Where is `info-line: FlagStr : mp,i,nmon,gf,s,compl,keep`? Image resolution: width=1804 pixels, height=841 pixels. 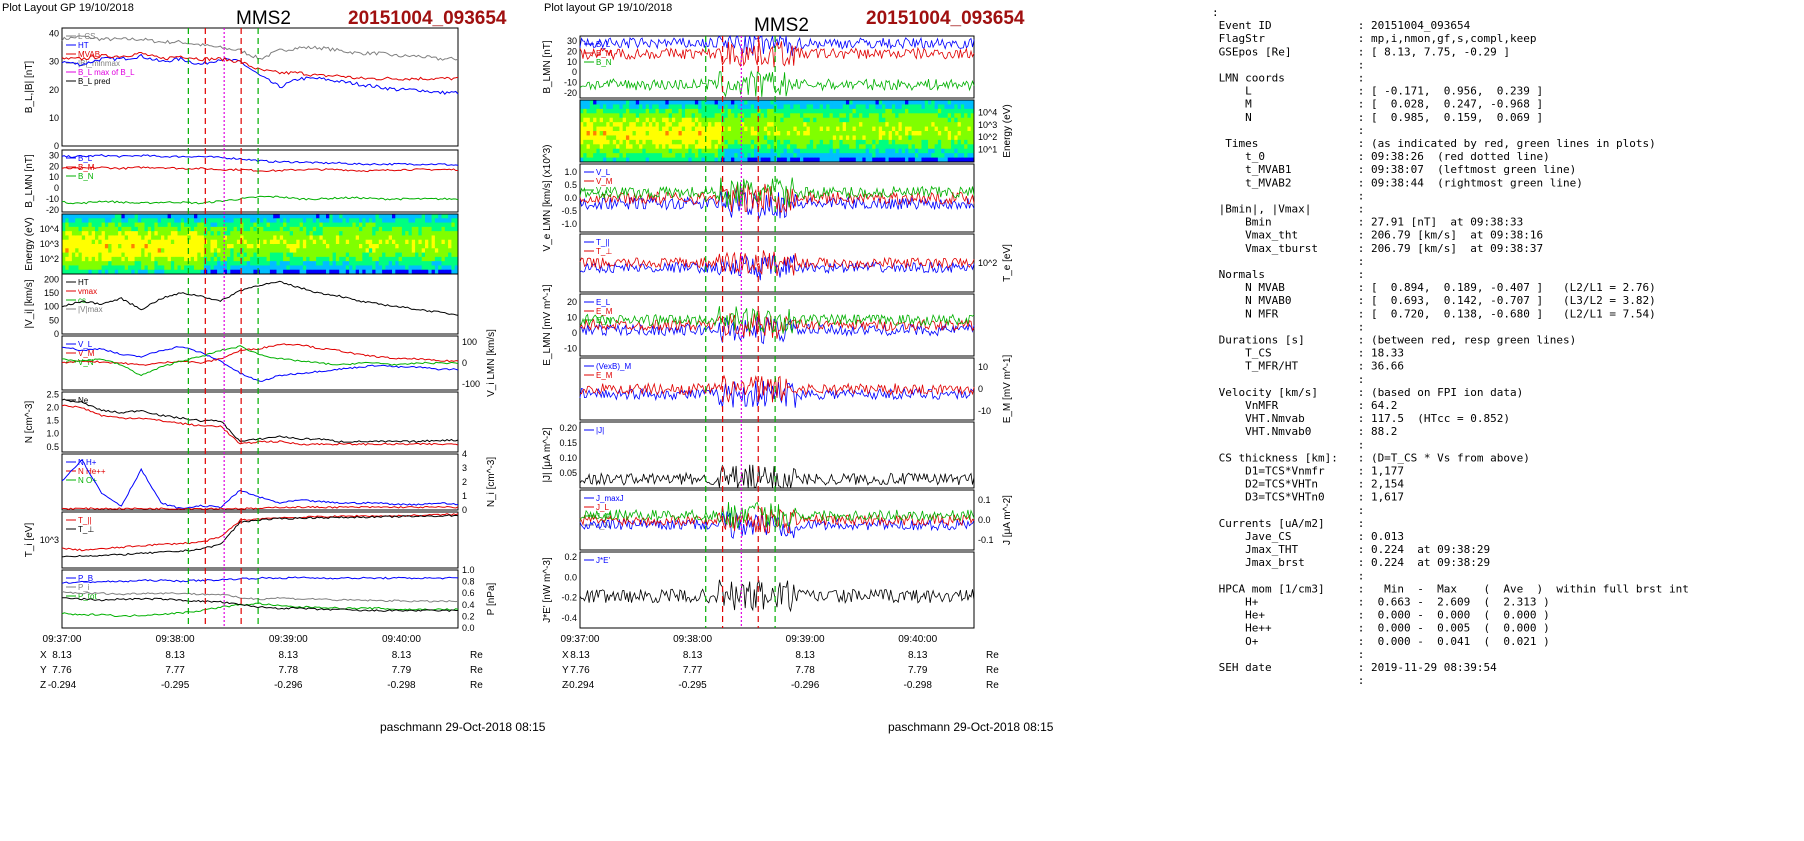
info-line: FlagStr : mp,i,nmon,gf,s,compl,keep is located at coordinates (1374, 38).